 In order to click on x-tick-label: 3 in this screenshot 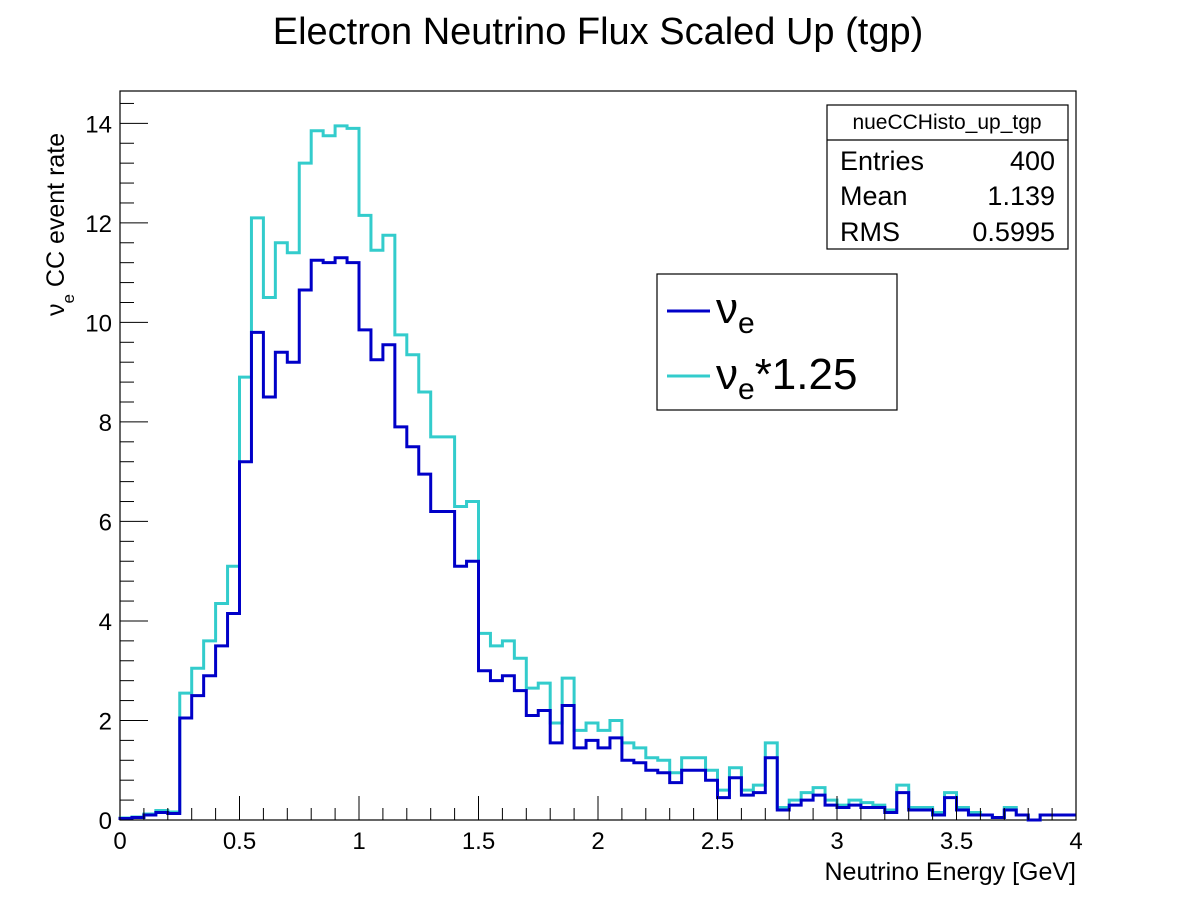, I will do `click(836, 841)`.